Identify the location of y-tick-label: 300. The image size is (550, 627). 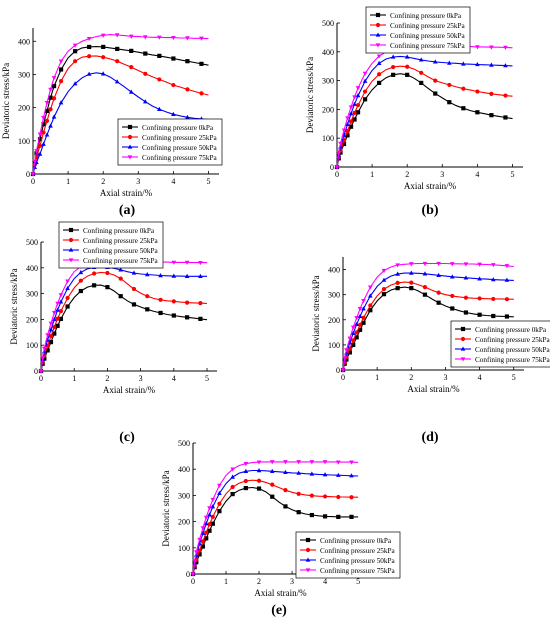
(24, 74).